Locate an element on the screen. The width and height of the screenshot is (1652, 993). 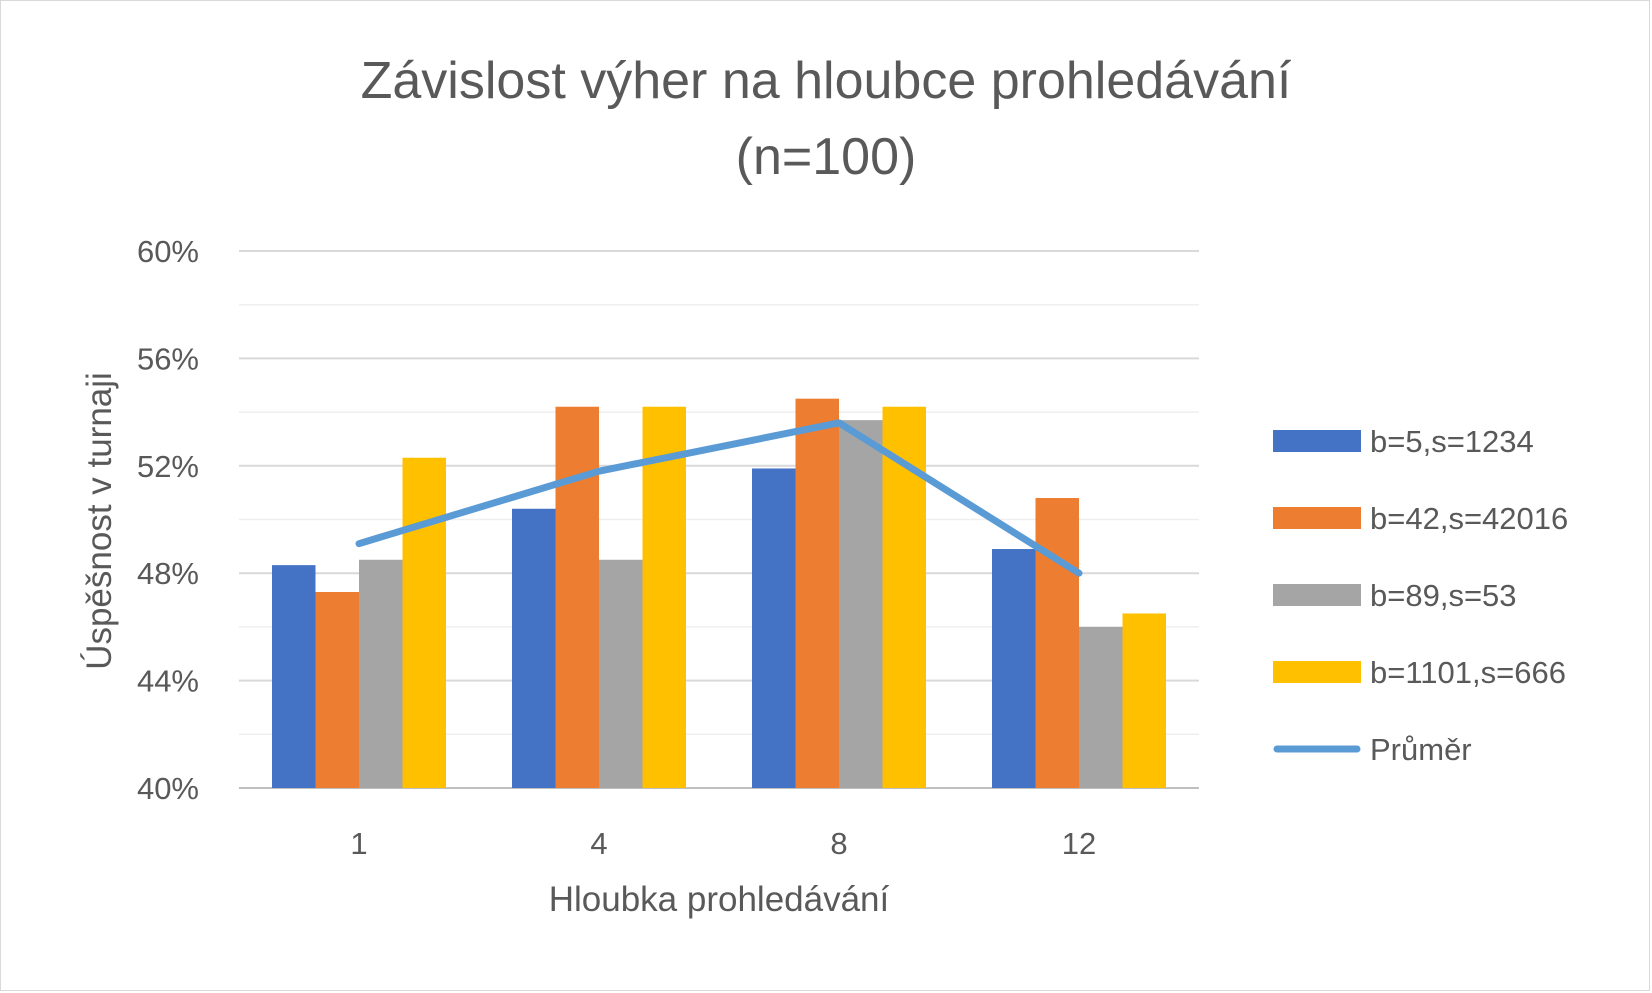
y-tick-label: 44% is located at coordinates (168, 681).